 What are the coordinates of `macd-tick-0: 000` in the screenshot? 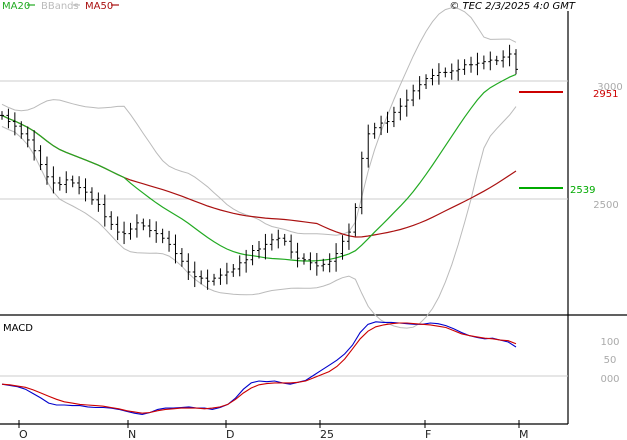 It's located at (609, 379).